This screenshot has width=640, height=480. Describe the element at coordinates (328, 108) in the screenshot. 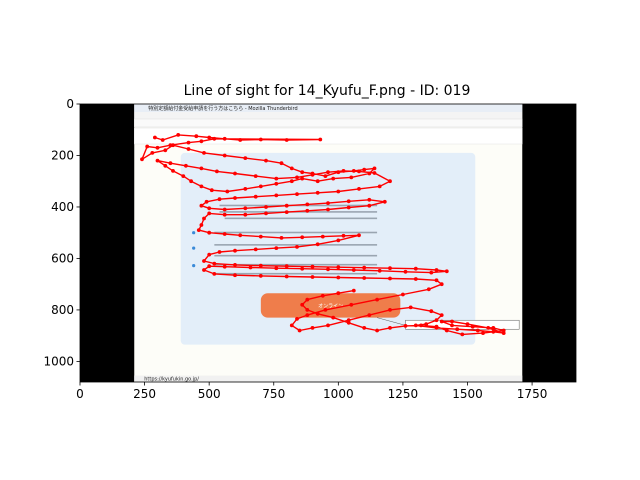

I see `window-titlebar` at that location.